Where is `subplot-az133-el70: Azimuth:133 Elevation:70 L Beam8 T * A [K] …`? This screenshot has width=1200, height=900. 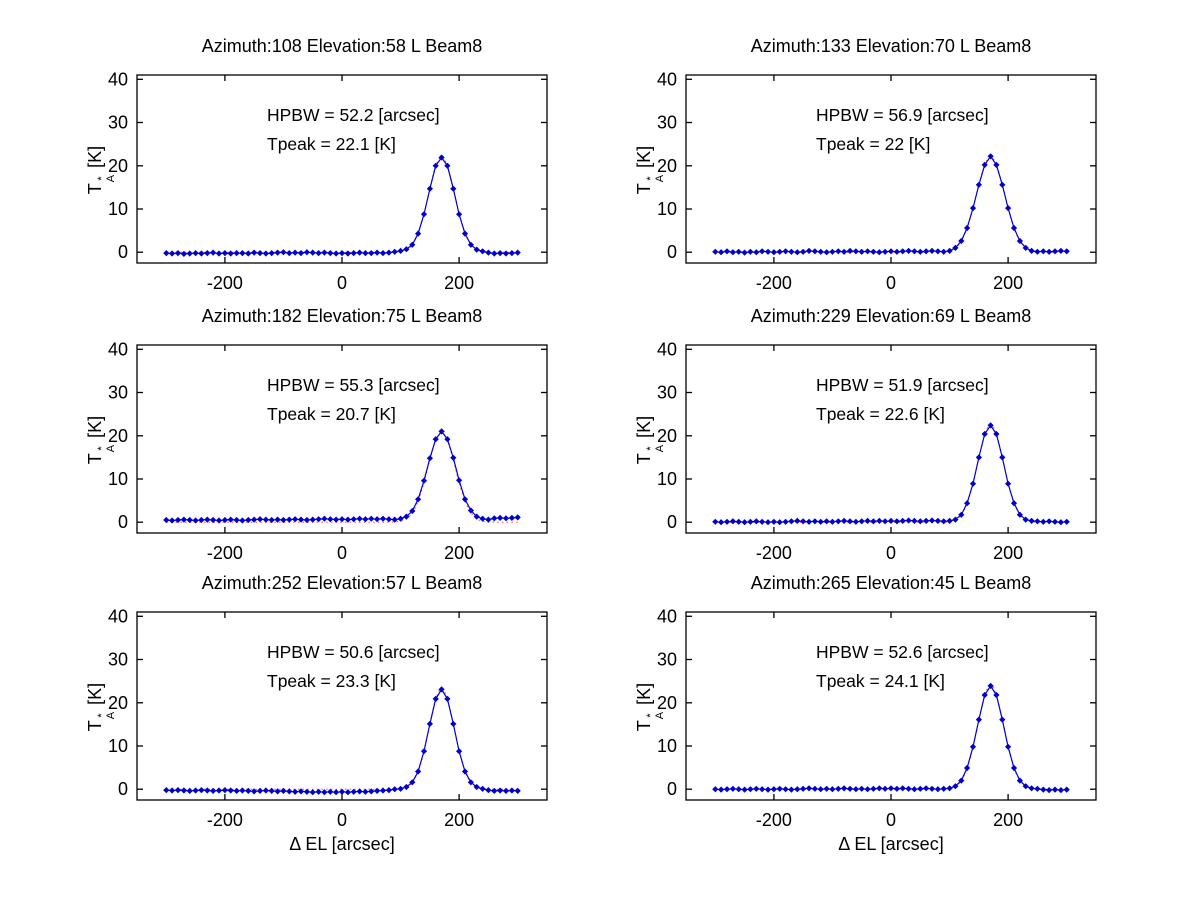
subplot-az133-el70: Azimuth:133 Elevation:70 L Beam8 T * A [K] … is located at coordinates (868, 191).